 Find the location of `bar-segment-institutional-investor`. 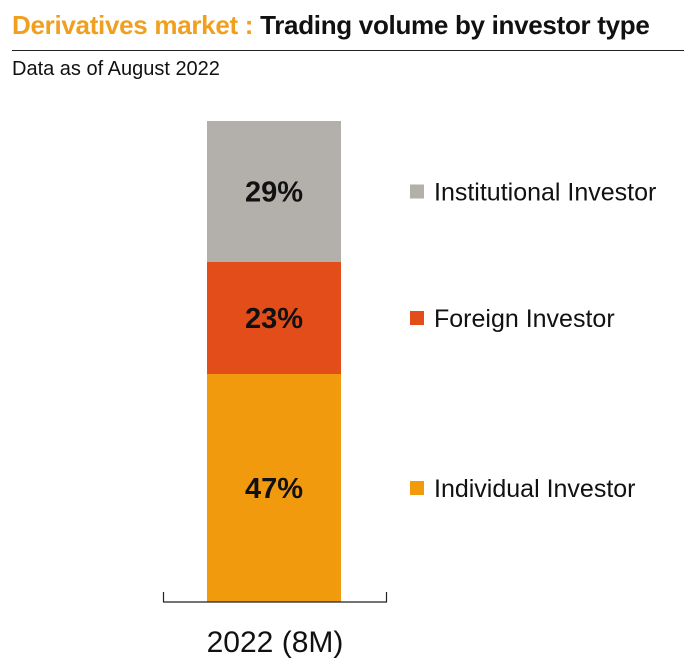

bar-segment-institutional-investor is located at coordinates (274, 191).